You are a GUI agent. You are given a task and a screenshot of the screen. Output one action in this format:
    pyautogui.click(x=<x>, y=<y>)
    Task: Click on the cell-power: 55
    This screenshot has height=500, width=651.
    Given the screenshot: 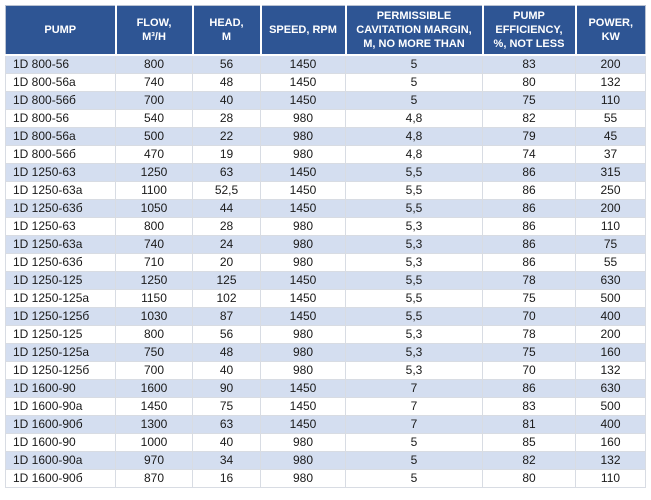 What is the action you would take?
    pyautogui.click(x=610, y=118)
    